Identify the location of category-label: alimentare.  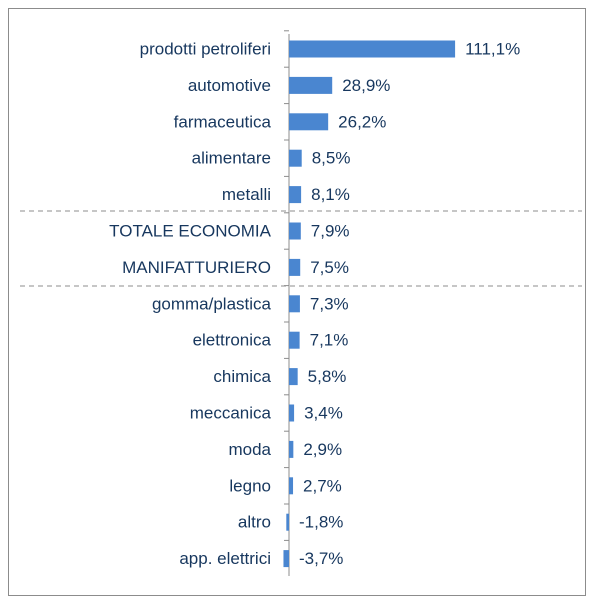
(231, 158).